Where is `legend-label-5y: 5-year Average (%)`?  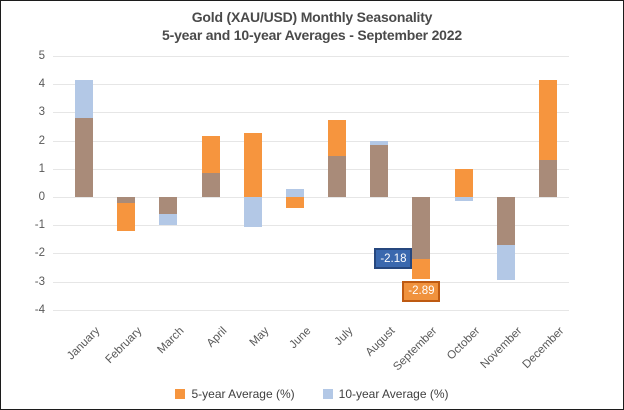 legend-label-5y: 5-year Average (%) is located at coordinates (243, 394).